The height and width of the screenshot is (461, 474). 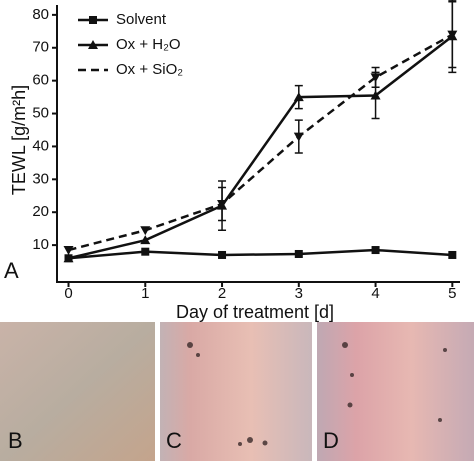 What do you see at coordinates (260, 254) in the screenshot?
I see `series-line` at bounding box center [260, 254].